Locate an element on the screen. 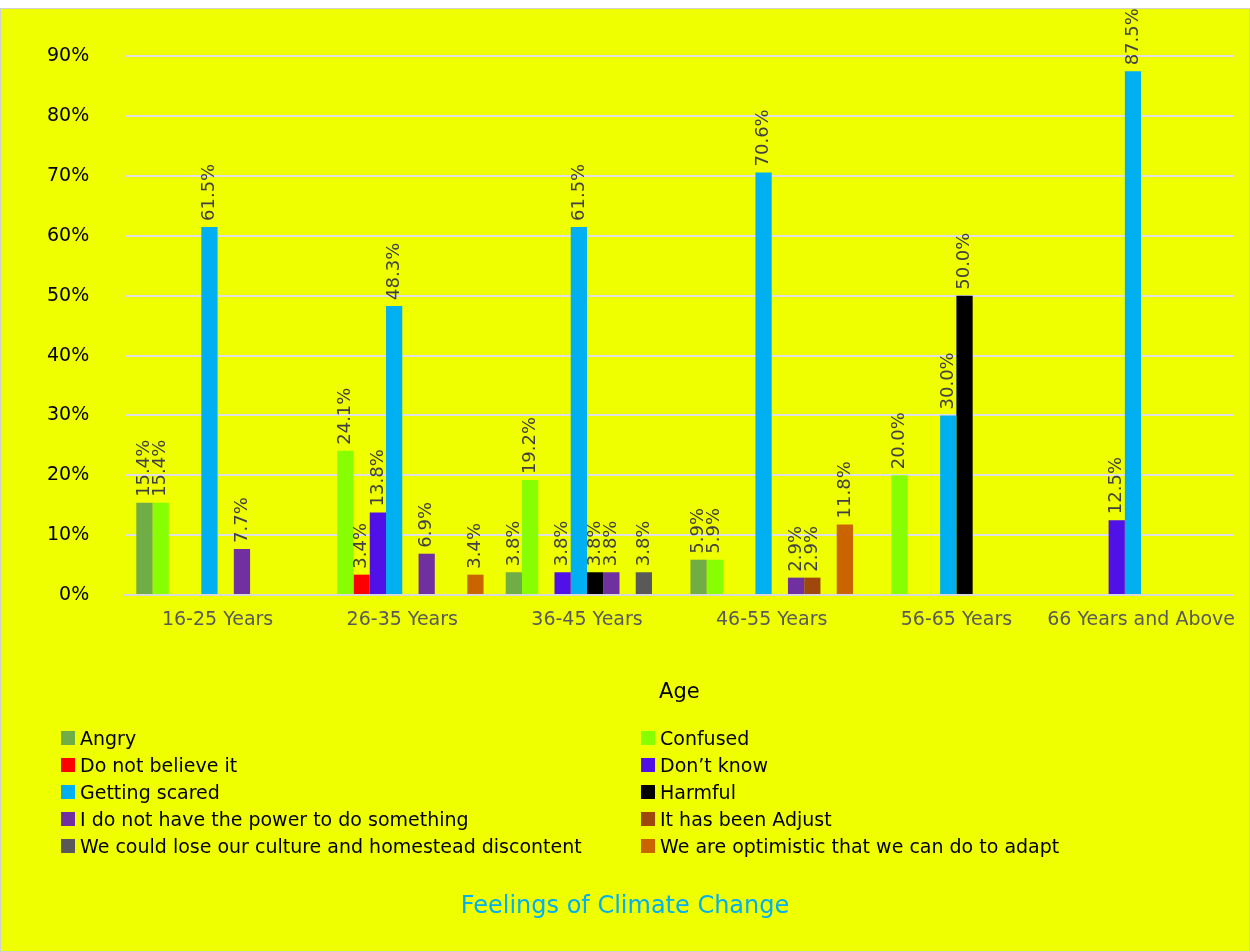 This screenshot has height=952, width=1250. data-label: 50.0% is located at coordinates (963, 261).